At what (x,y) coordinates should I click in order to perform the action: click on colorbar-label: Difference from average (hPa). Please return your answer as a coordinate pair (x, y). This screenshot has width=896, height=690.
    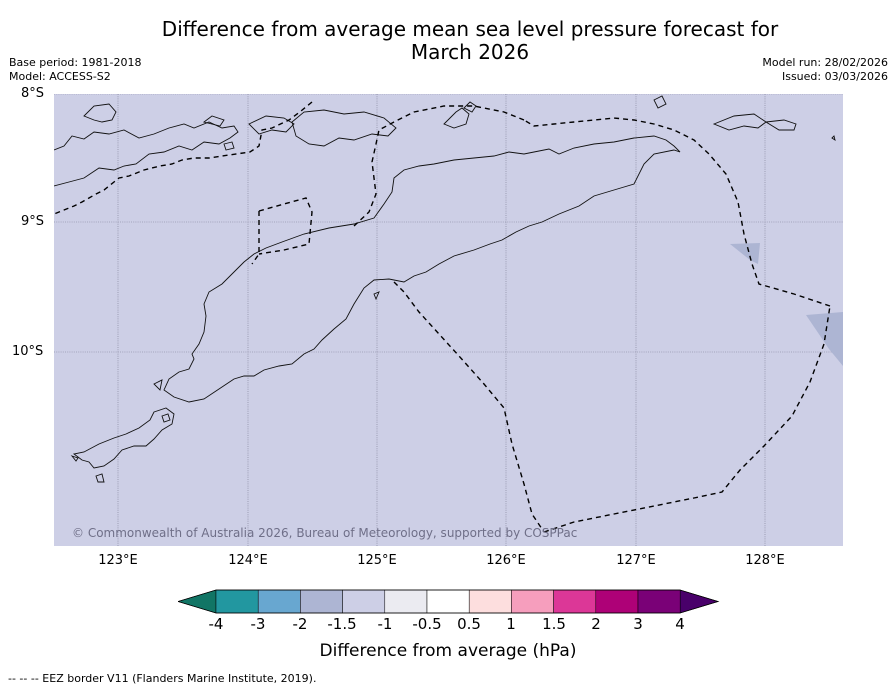
    Looking at the image, I should click on (448, 651).